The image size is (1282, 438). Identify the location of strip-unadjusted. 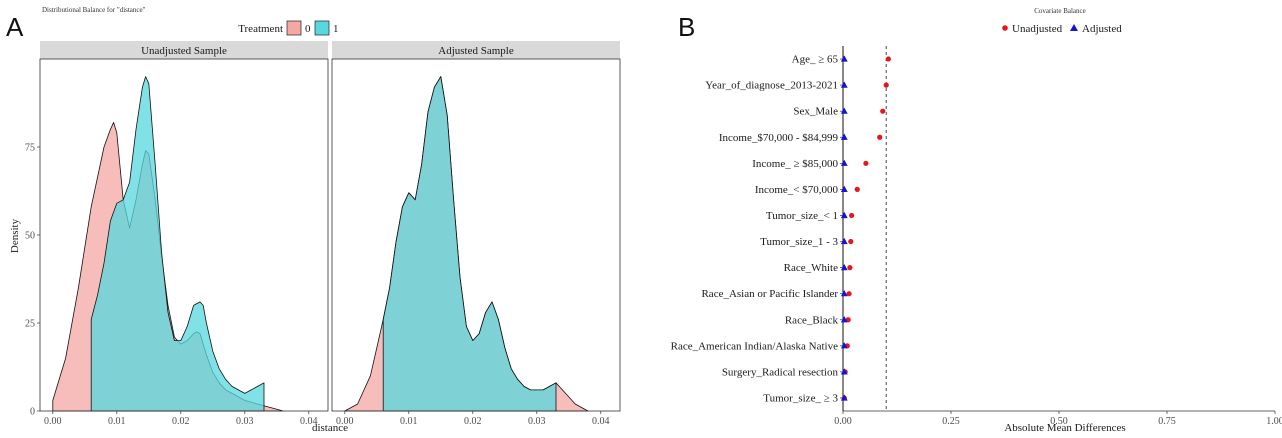
(184, 50).